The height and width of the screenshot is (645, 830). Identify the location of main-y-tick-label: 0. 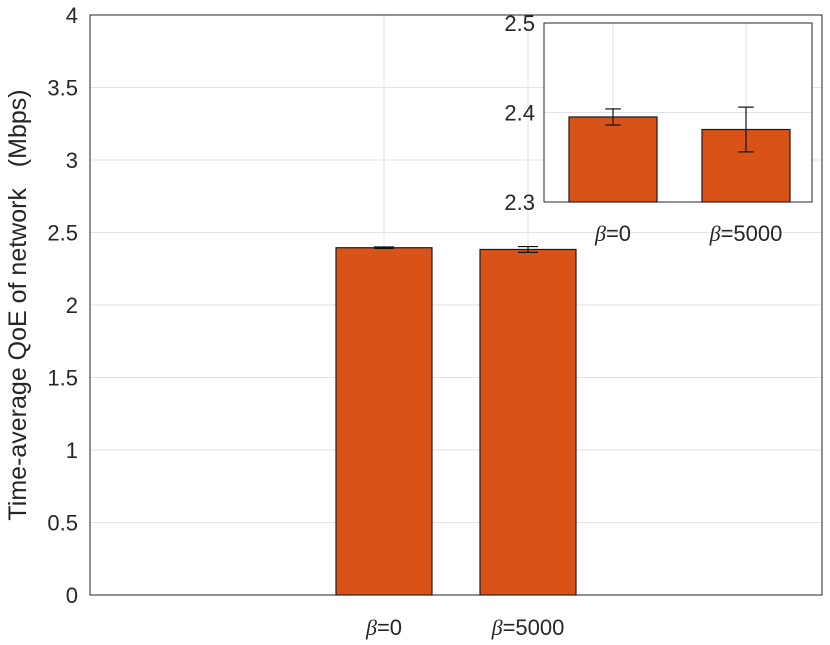
(72, 595).